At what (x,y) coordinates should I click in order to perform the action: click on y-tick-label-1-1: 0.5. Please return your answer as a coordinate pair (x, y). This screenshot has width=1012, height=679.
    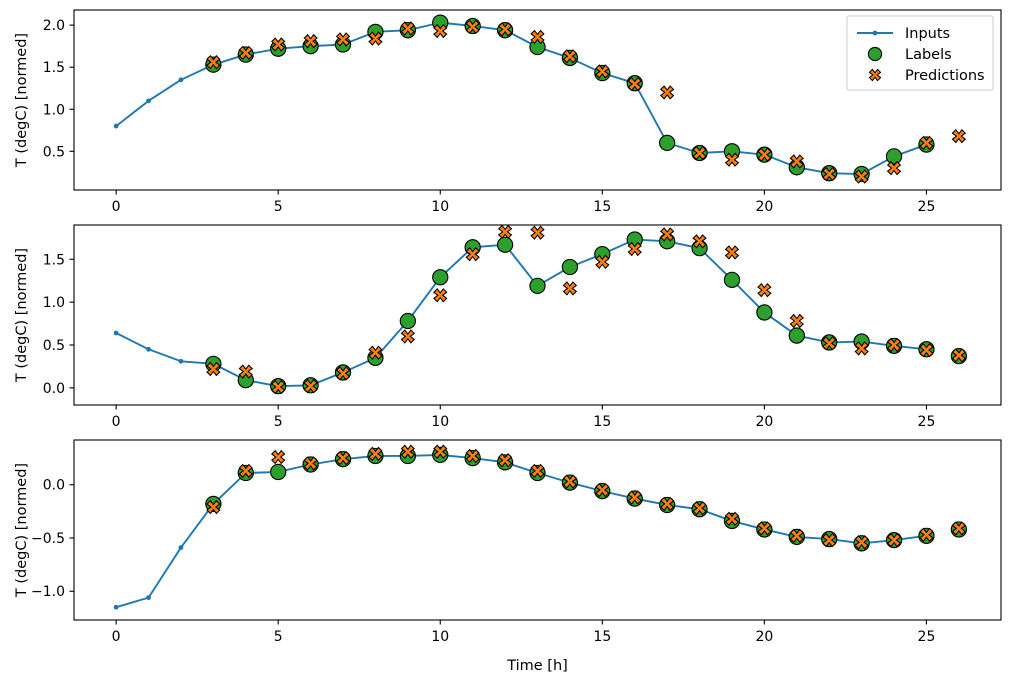
    Looking at the image, I should click on (54, 346).